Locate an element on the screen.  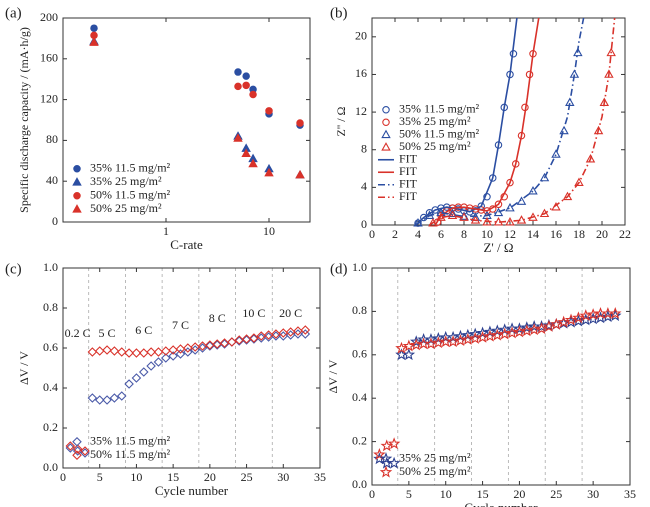
x-tick-label: 16 is located at coordinates (556, 234).